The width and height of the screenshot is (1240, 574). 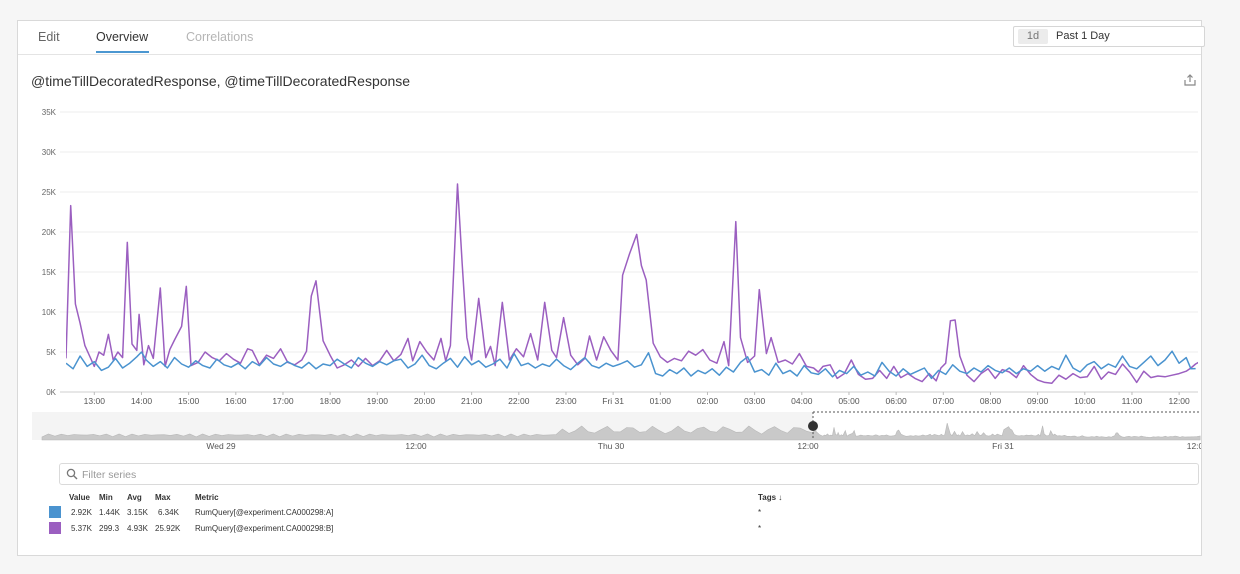 I want to click on time-range-picker: 1d Past 1 Day, so click(x=1109, y=36).